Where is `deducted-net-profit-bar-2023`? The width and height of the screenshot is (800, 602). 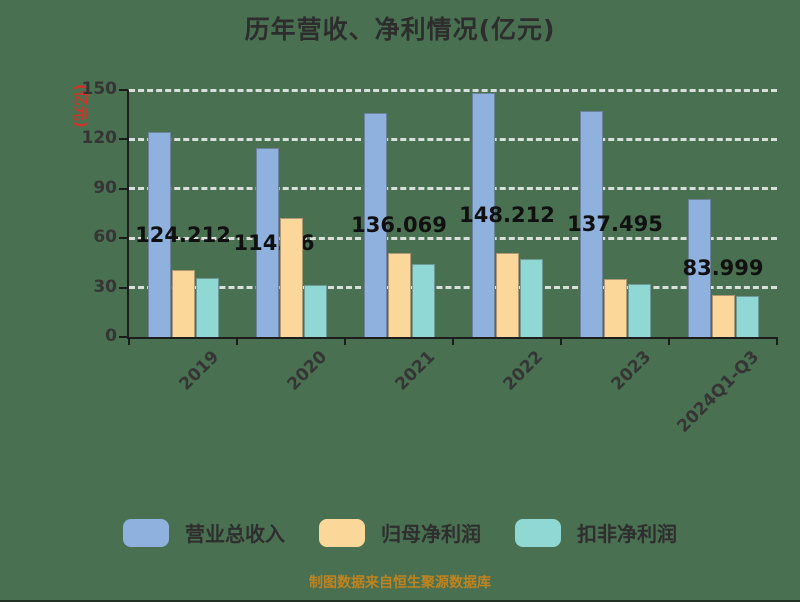 deducted-net-profit-bar-2023 is located at coordinates (639, 310).